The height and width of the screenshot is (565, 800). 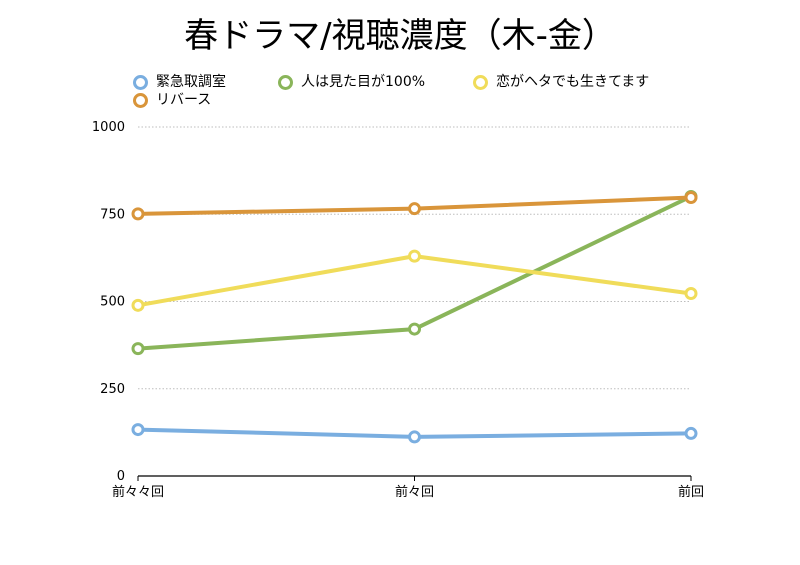 I want to click on legend-item-1: 緊急取調室, so click(x=179, y=82).